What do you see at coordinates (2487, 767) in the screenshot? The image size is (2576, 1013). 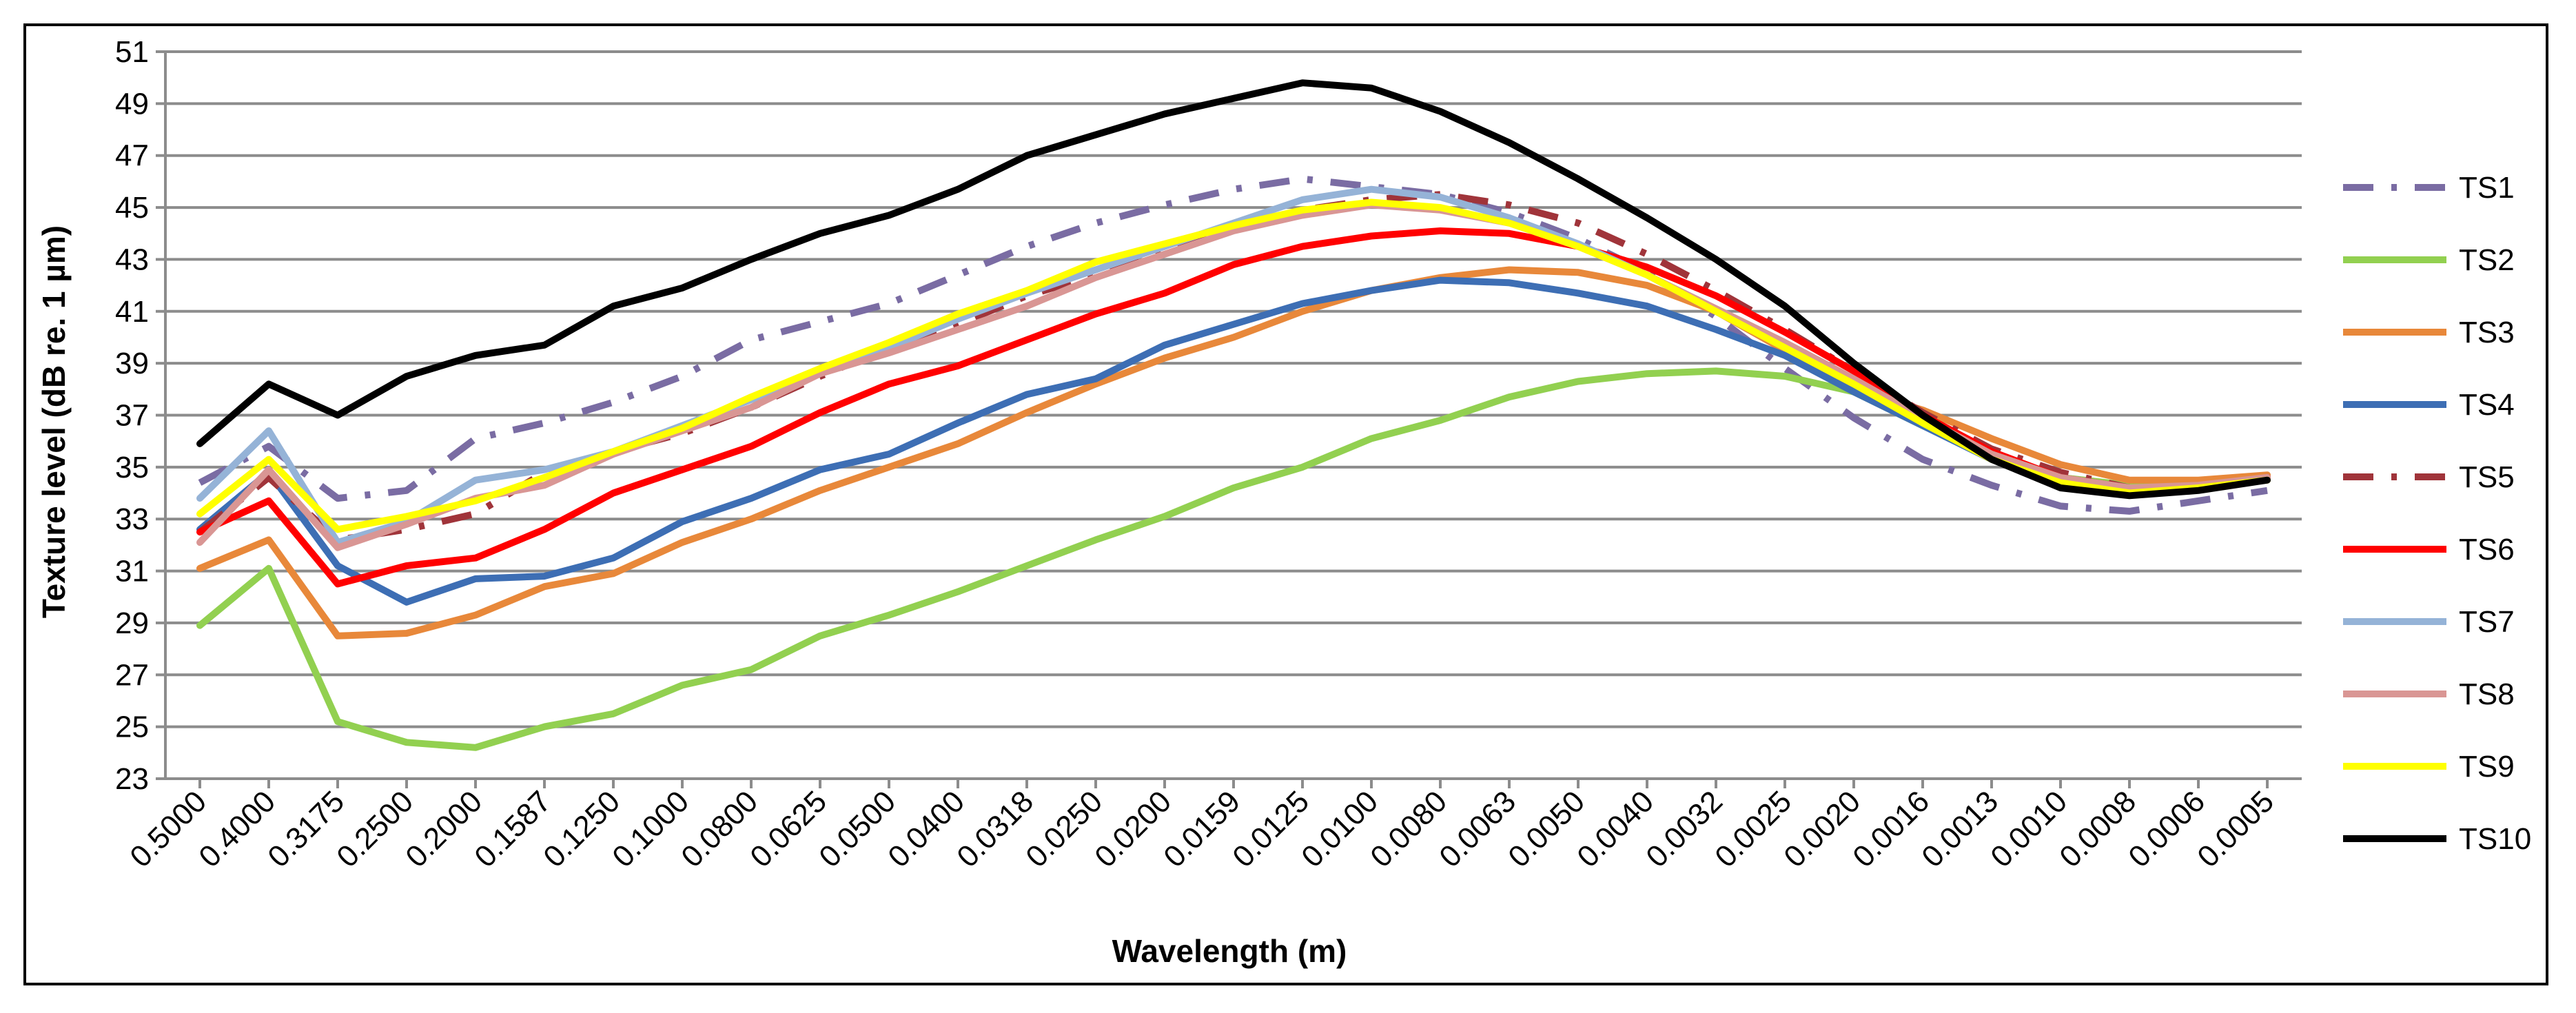 I see `legend-label-ts9: TS9` at bounding box center [2487, 767].